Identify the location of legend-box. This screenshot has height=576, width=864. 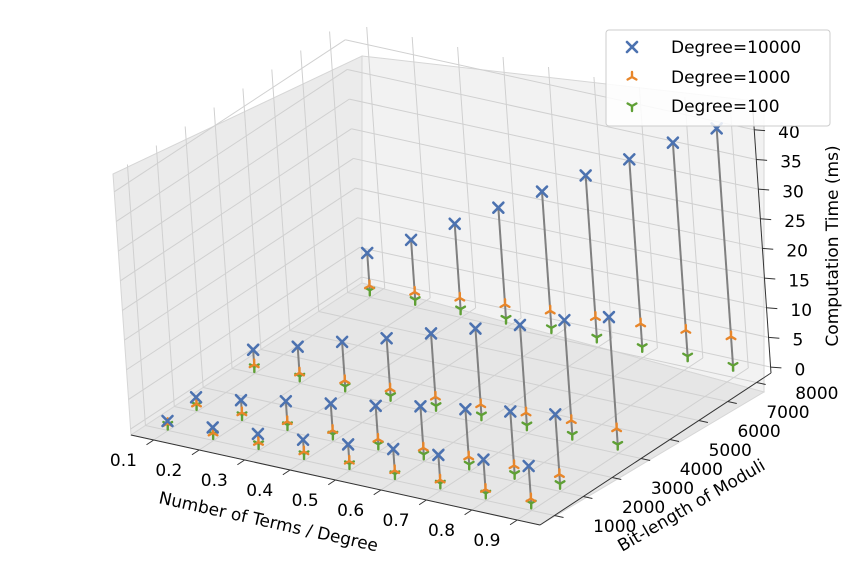
(718, 78).